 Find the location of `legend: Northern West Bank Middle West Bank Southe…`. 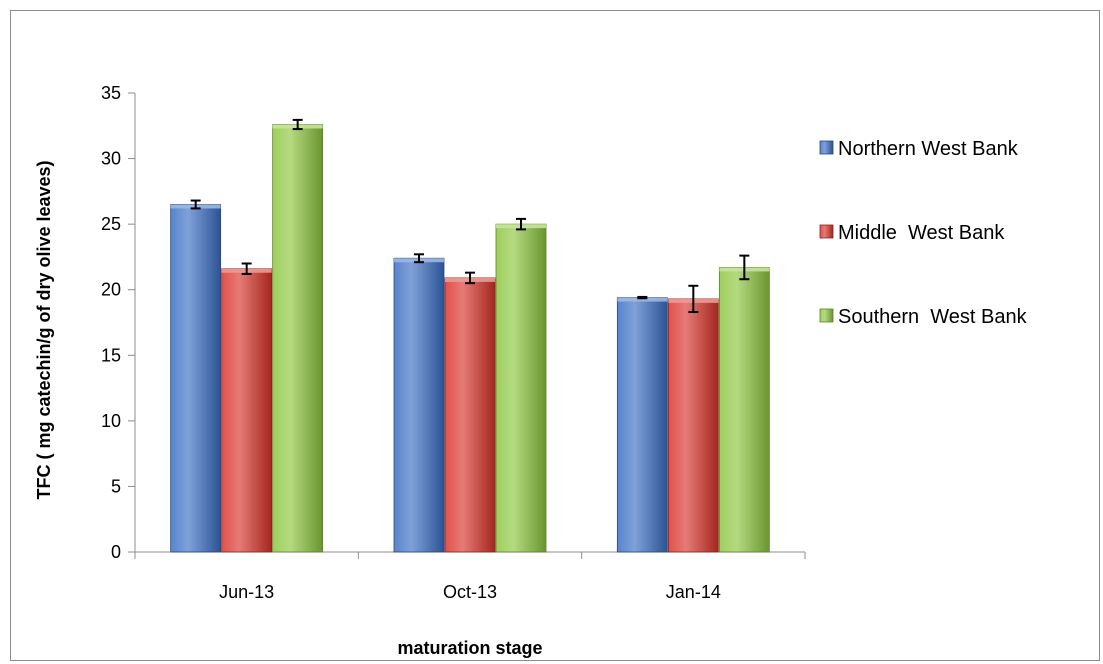

legend: Northern West Bank Middle West Bank Southe… is located at coordinates (923, 233).